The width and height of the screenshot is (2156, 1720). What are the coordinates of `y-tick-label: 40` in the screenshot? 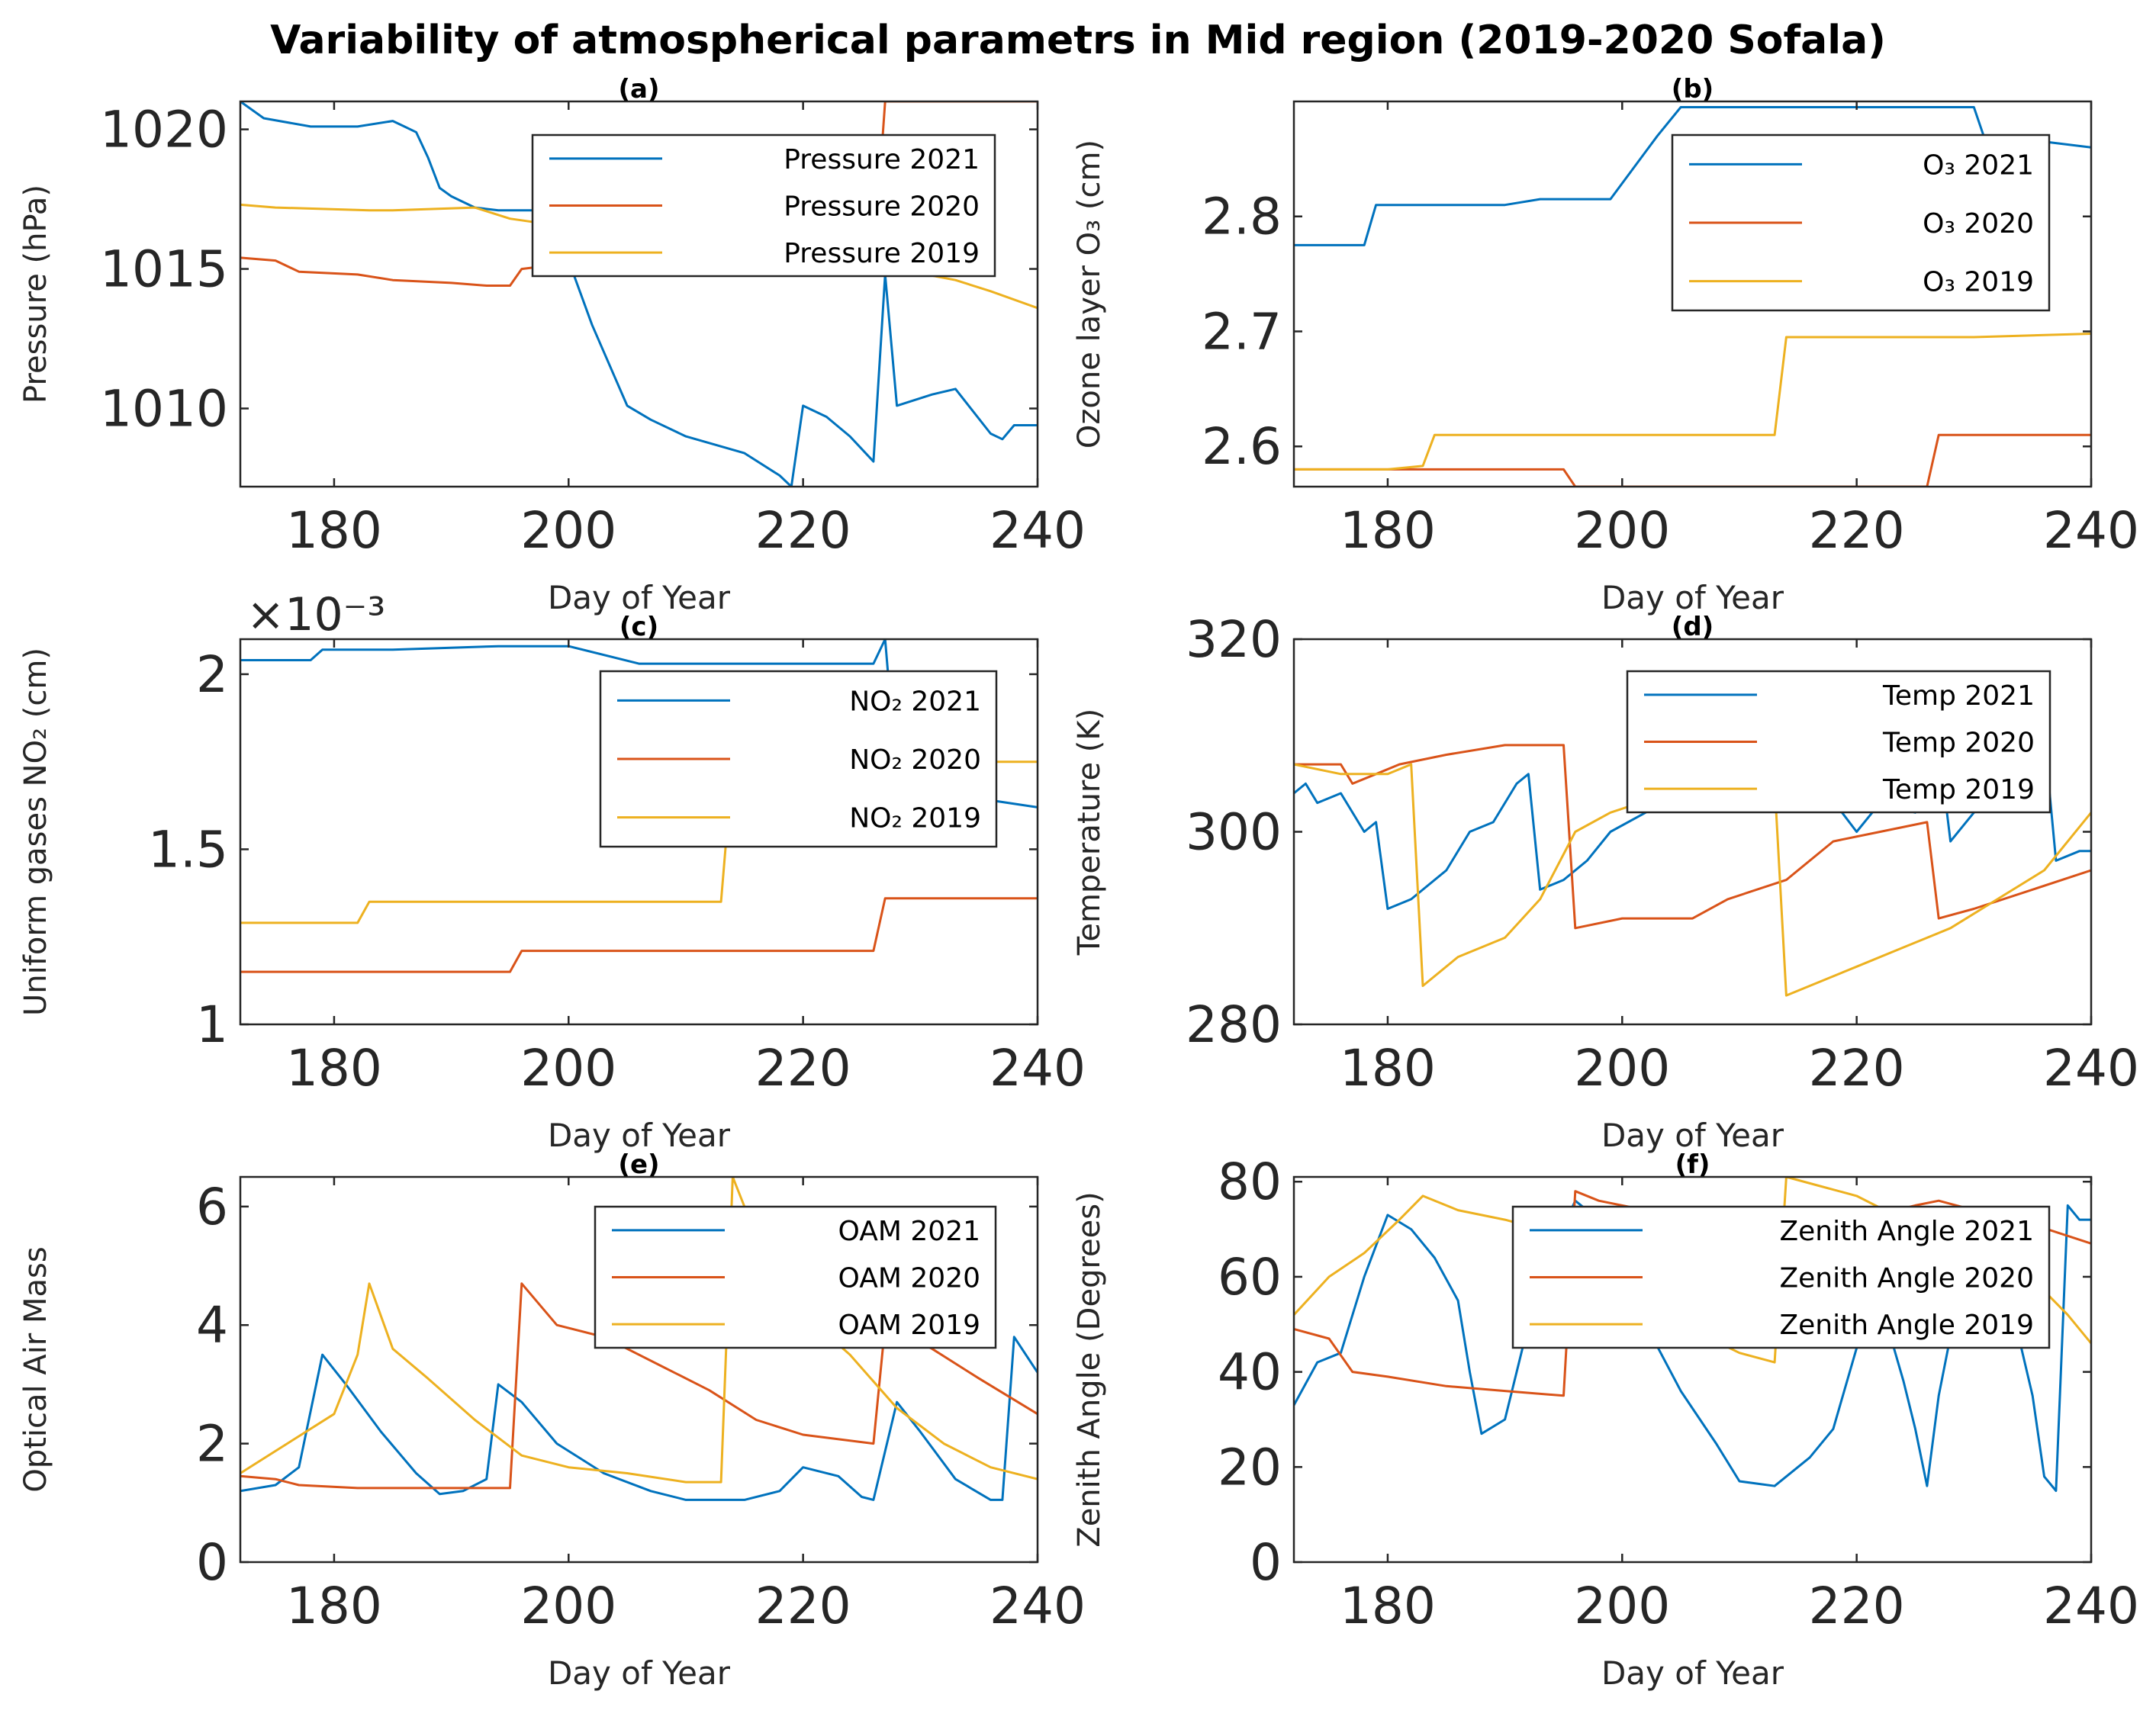 It's located at (1250, 1372).